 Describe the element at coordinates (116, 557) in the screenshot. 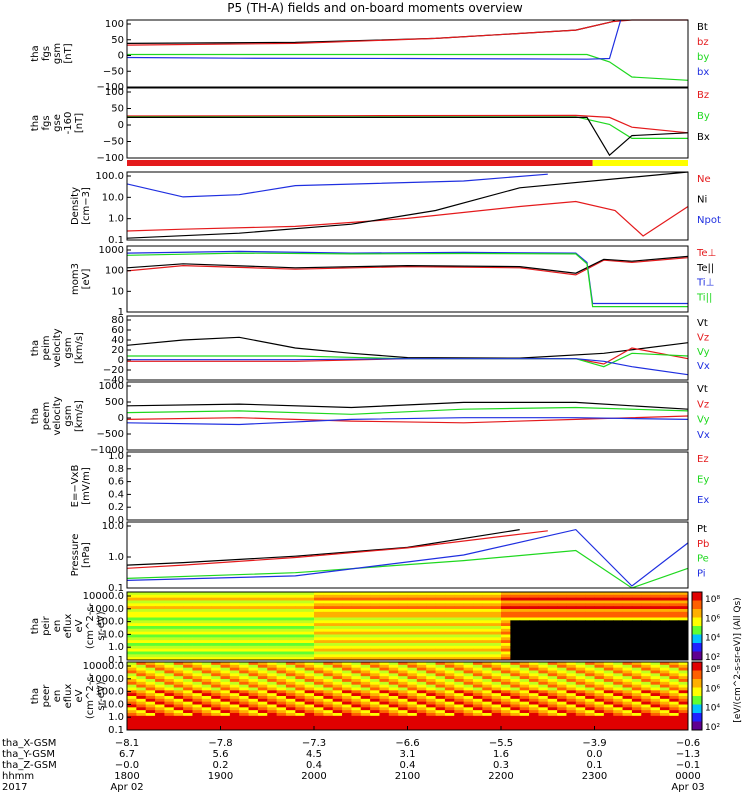

I see `y-tick-label: 1.0` at that location.